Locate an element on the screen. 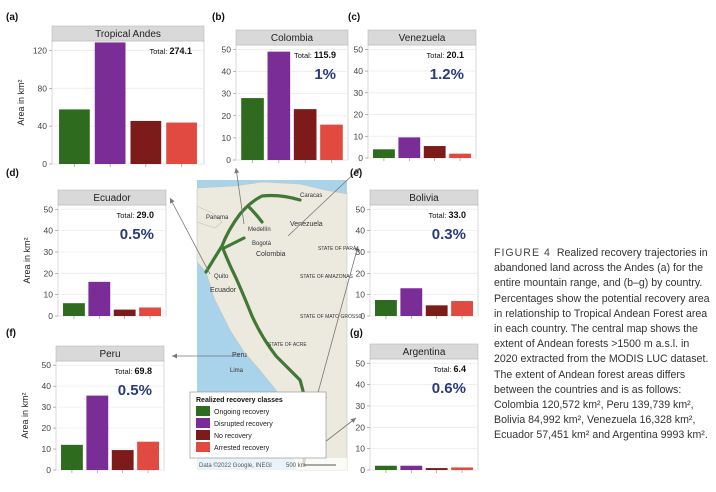 Image resolution: width=716 pixels, height=492 pixels. total-label: Total: 69.8 is located at coordinates (133, 371).